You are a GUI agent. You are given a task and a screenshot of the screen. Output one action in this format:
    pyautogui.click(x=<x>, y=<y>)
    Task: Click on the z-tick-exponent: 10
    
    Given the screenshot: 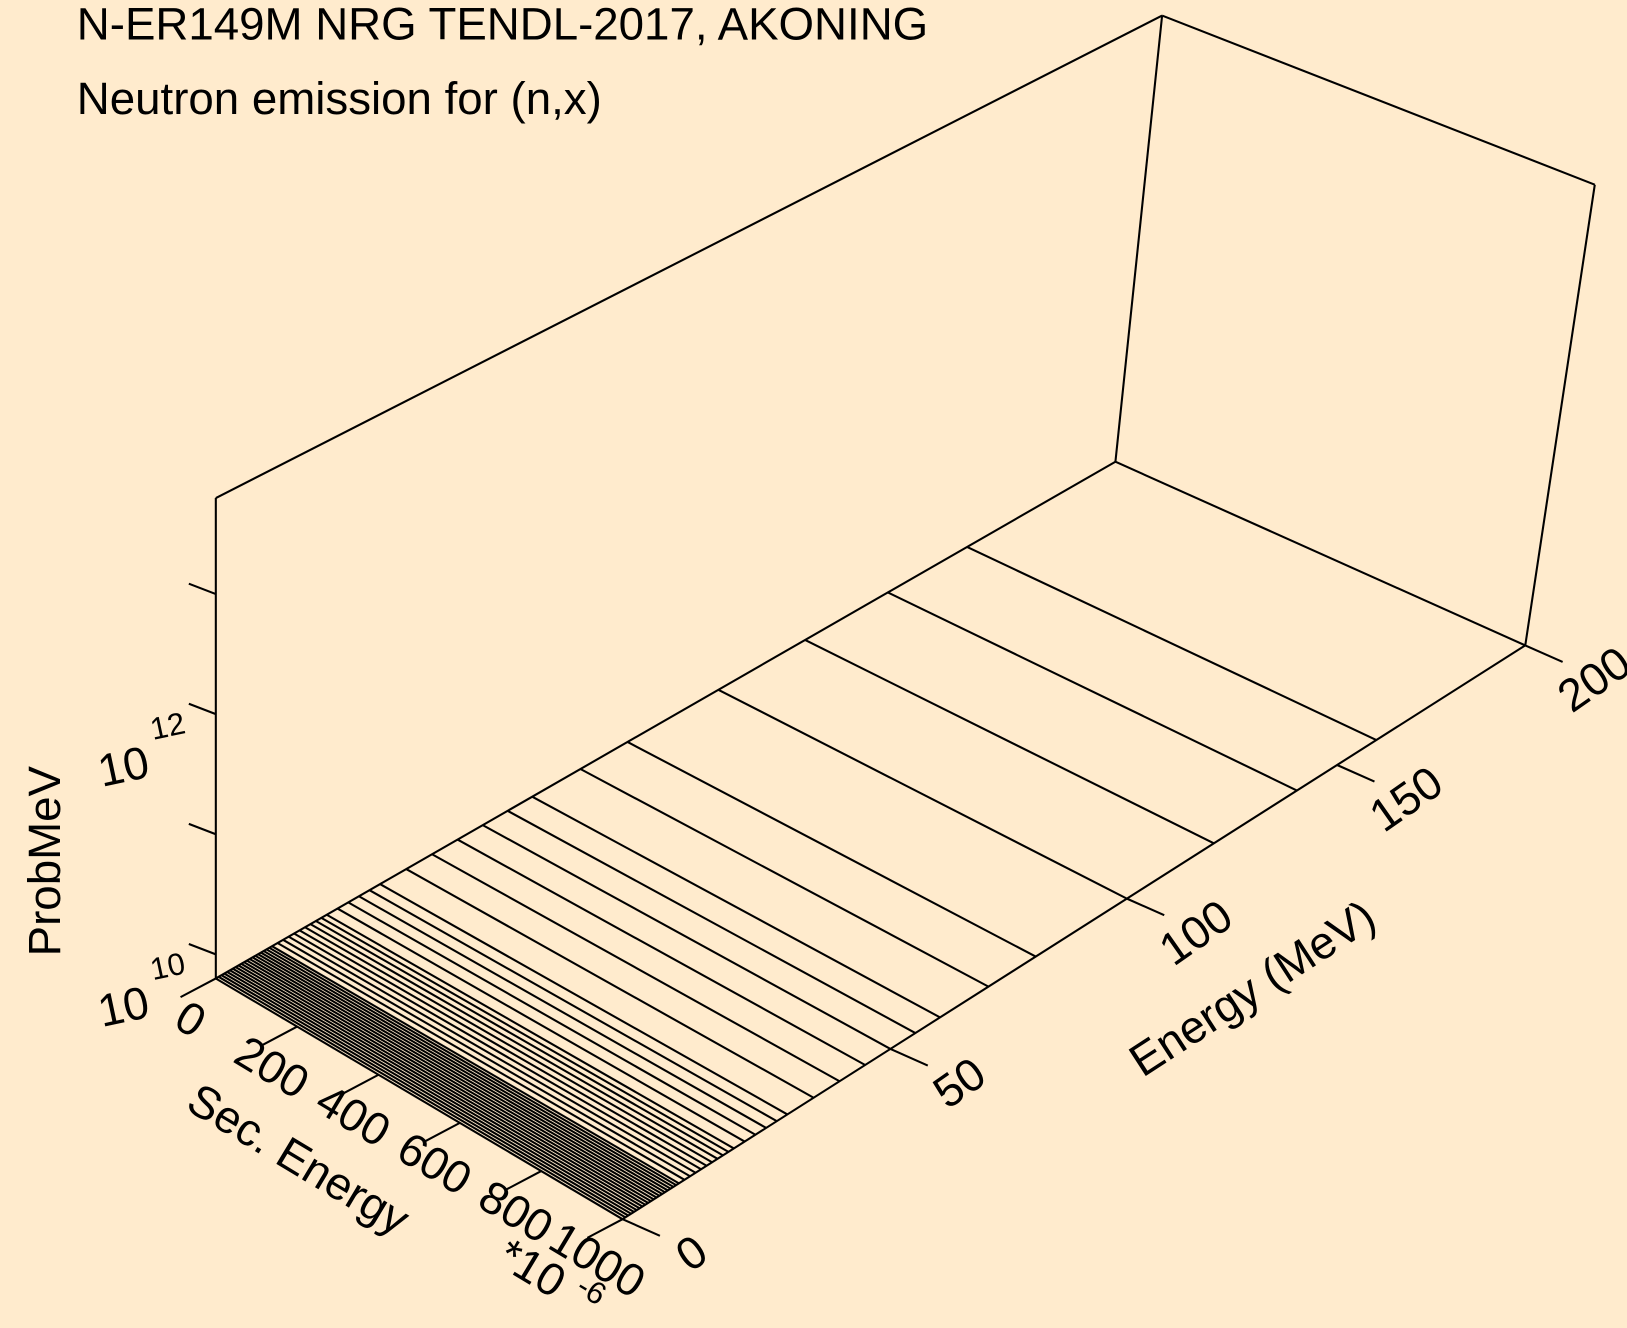 What is the action you would take?
    pyautogui.click(x=167, y=966)
    